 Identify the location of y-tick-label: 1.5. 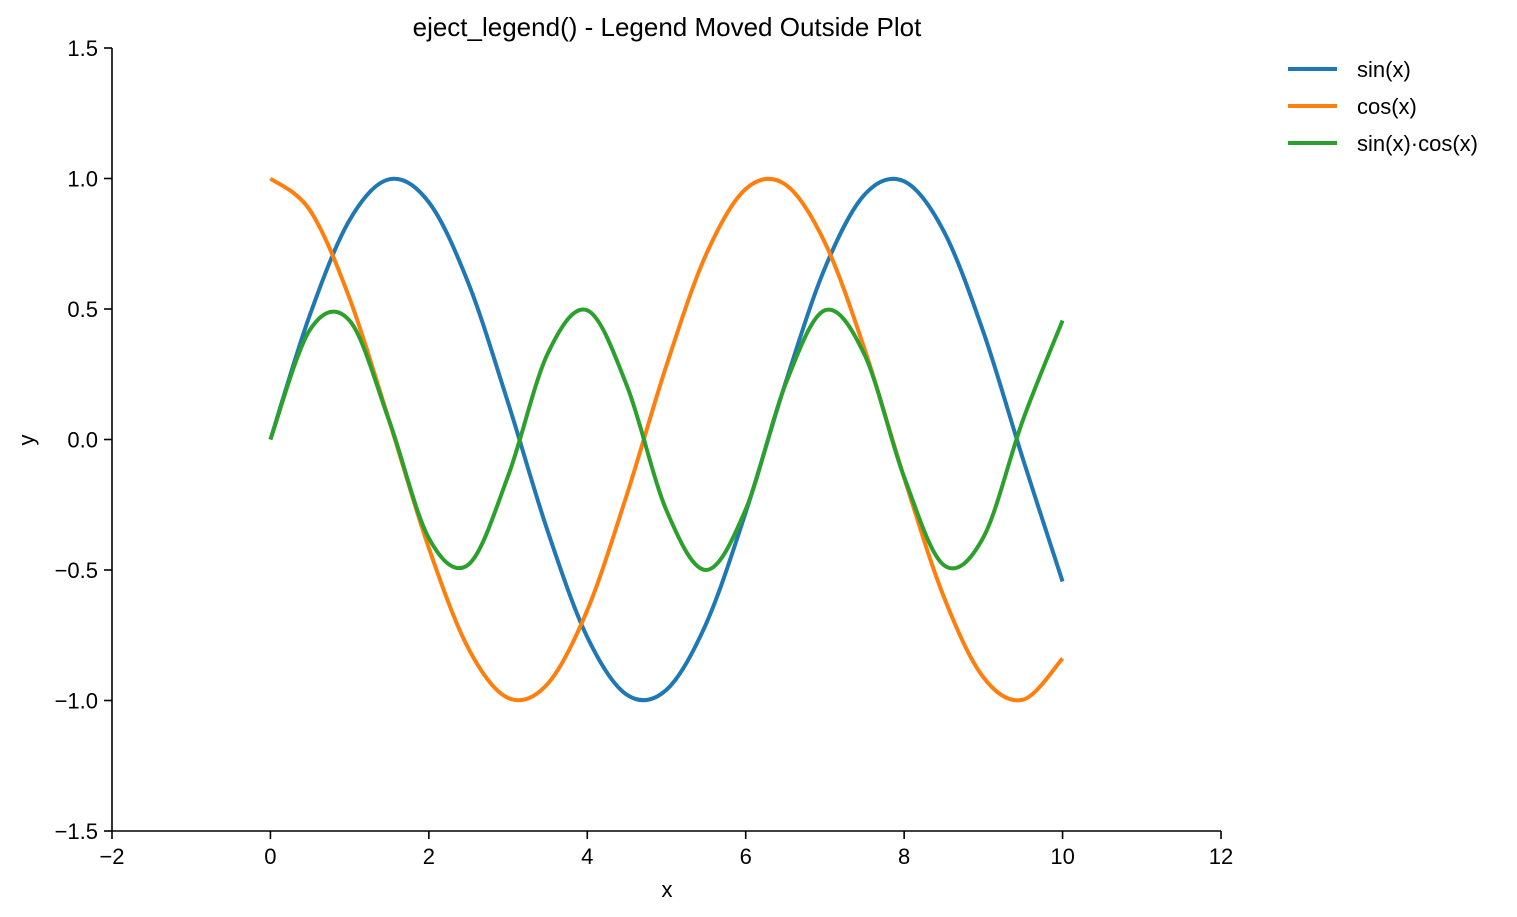
(82, 48).